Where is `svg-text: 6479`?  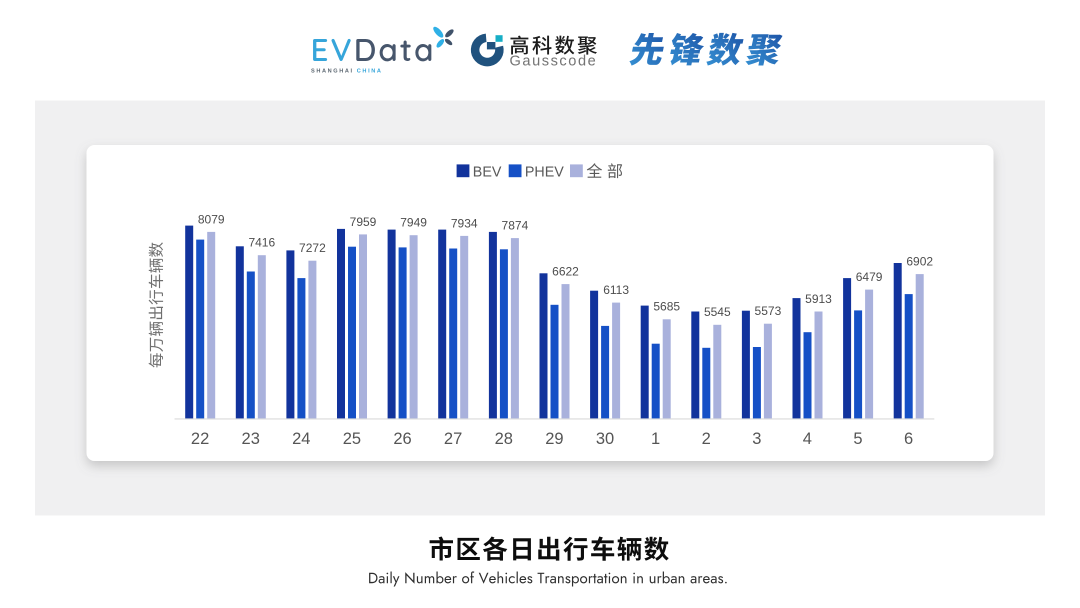
svg-text: 6479 is located at coordinates (869, 277).